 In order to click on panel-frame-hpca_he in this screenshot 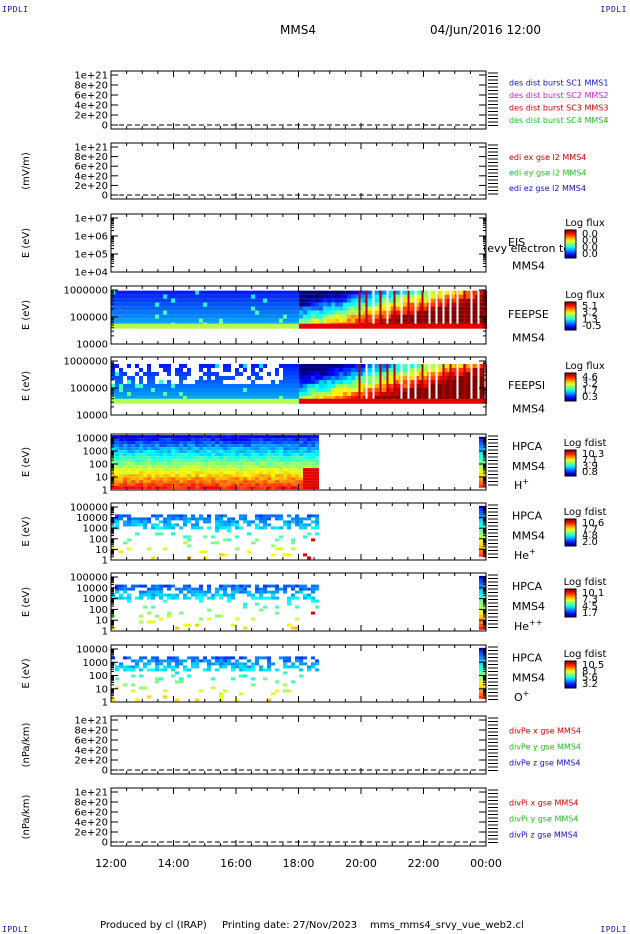, I will do `click(298, 531)`.